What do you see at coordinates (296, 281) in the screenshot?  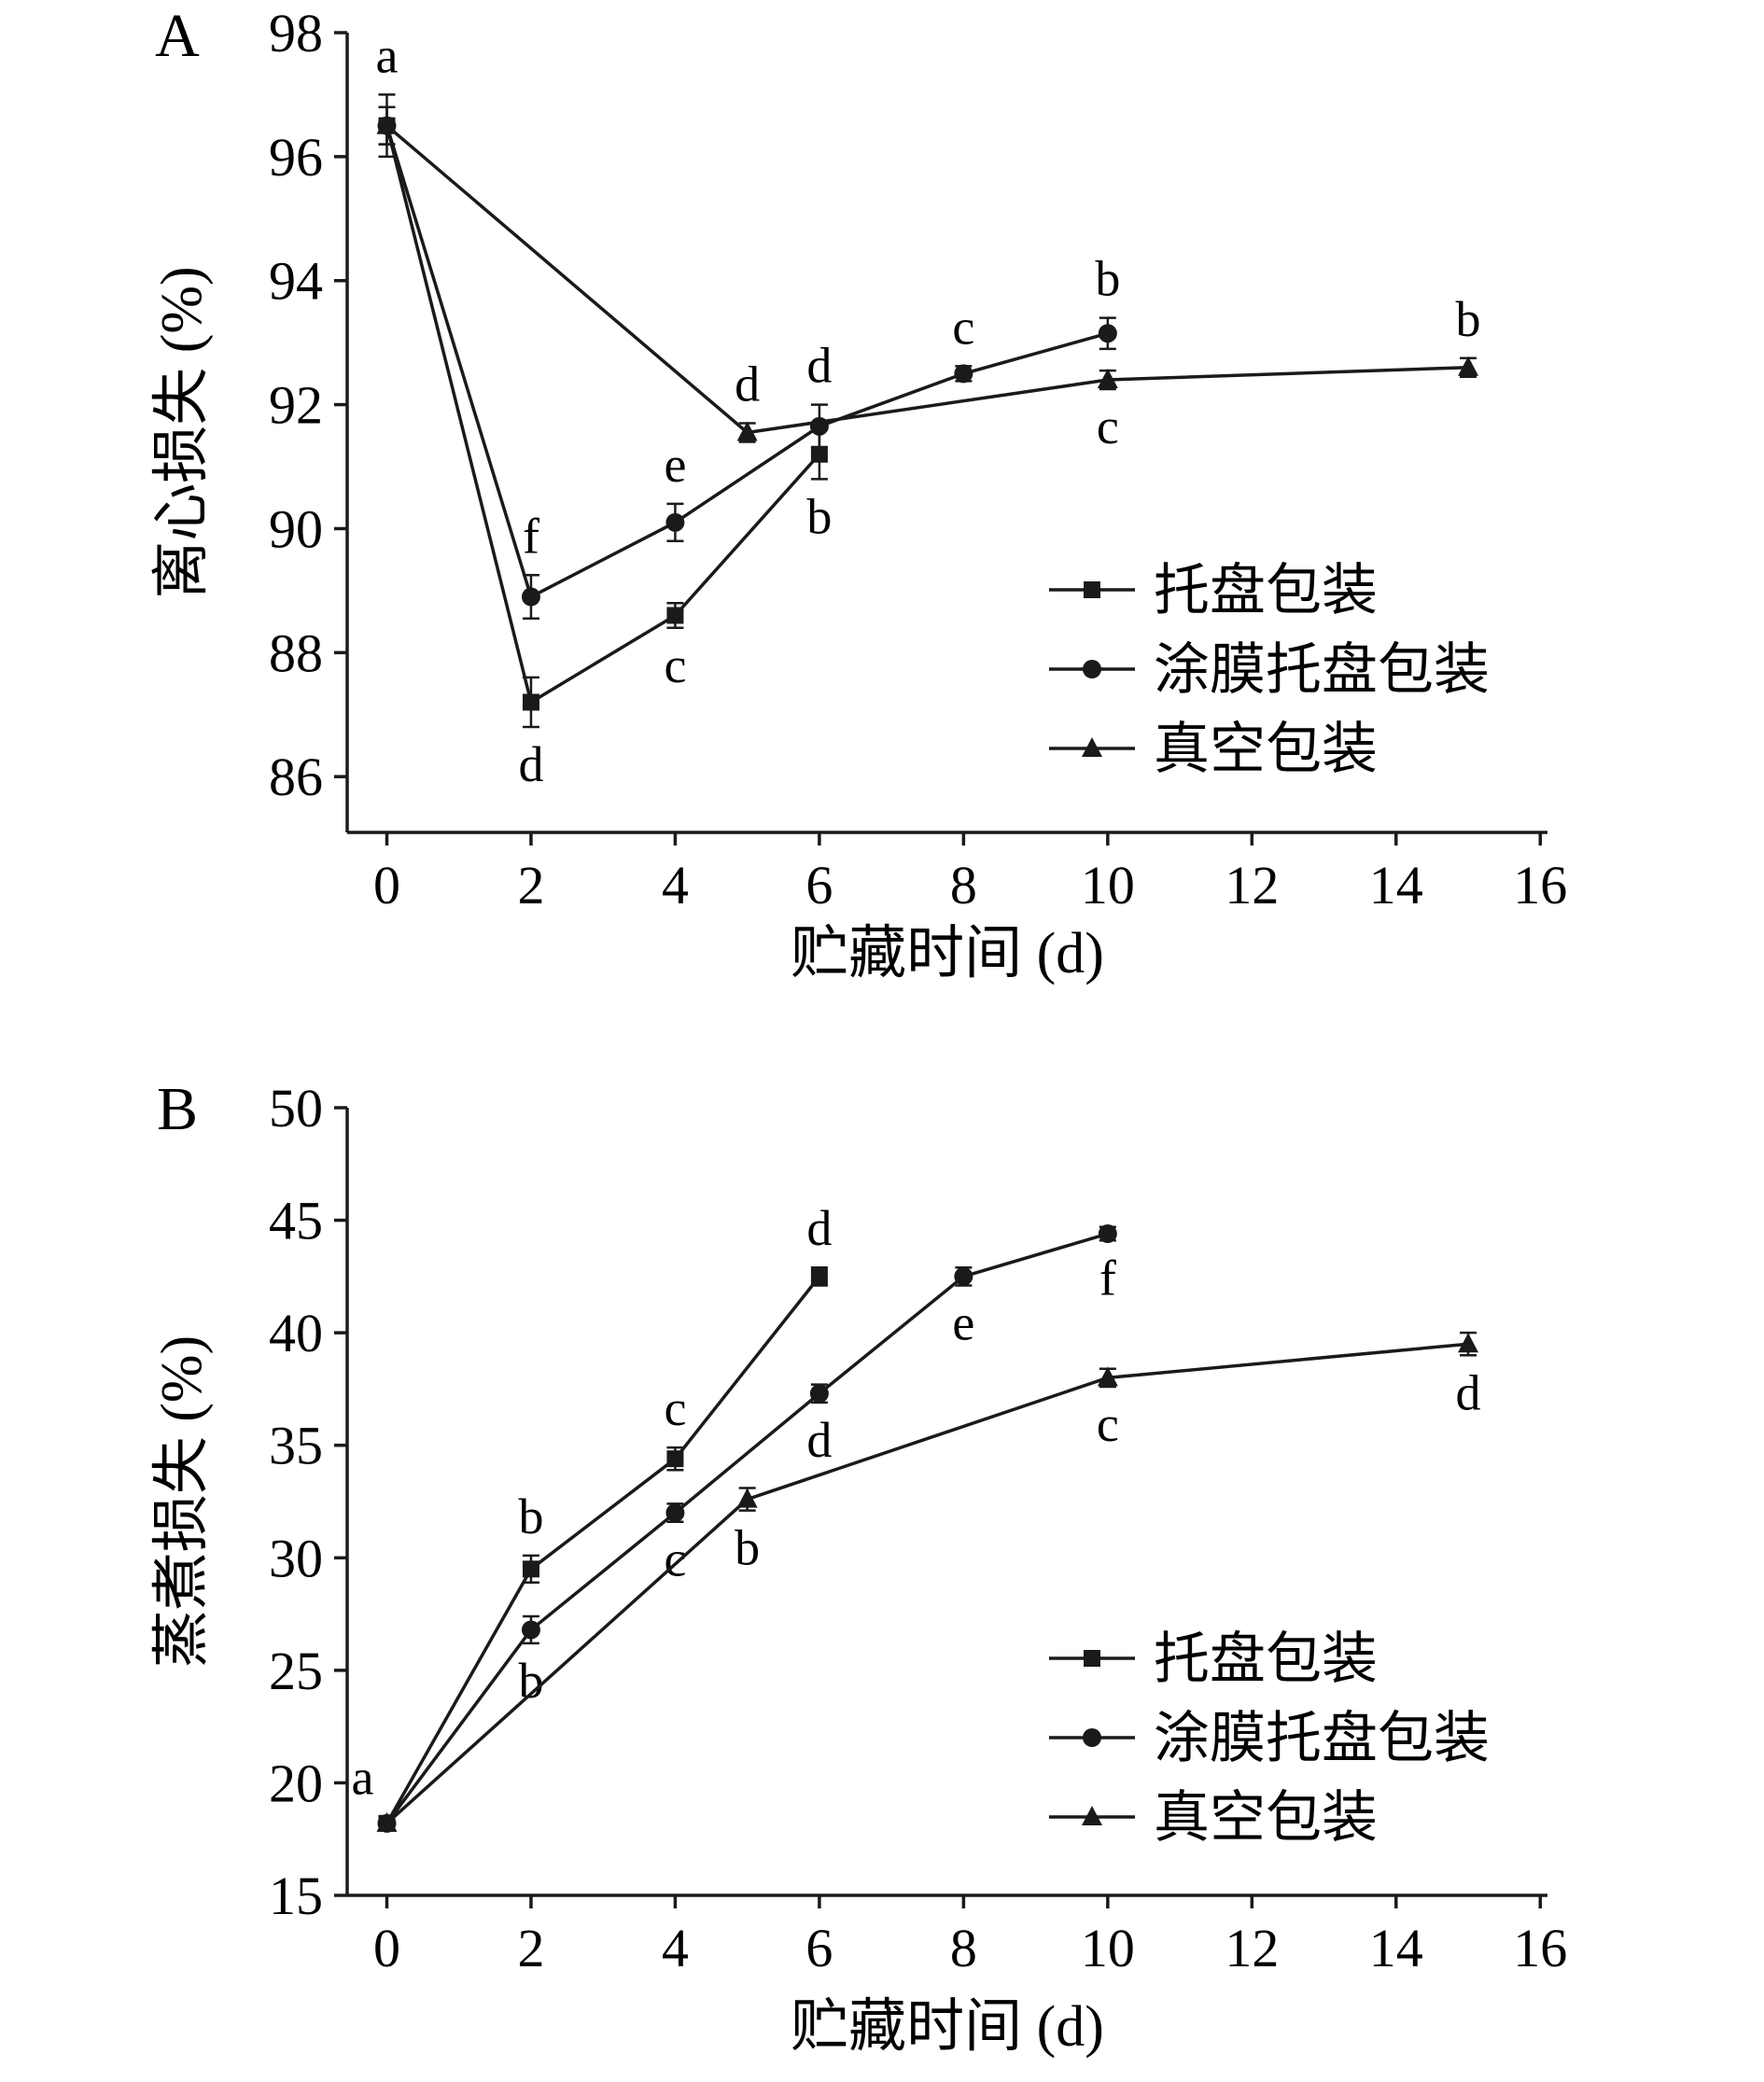 I see `y-tick-label: 94` at bounding box center [296, 281].